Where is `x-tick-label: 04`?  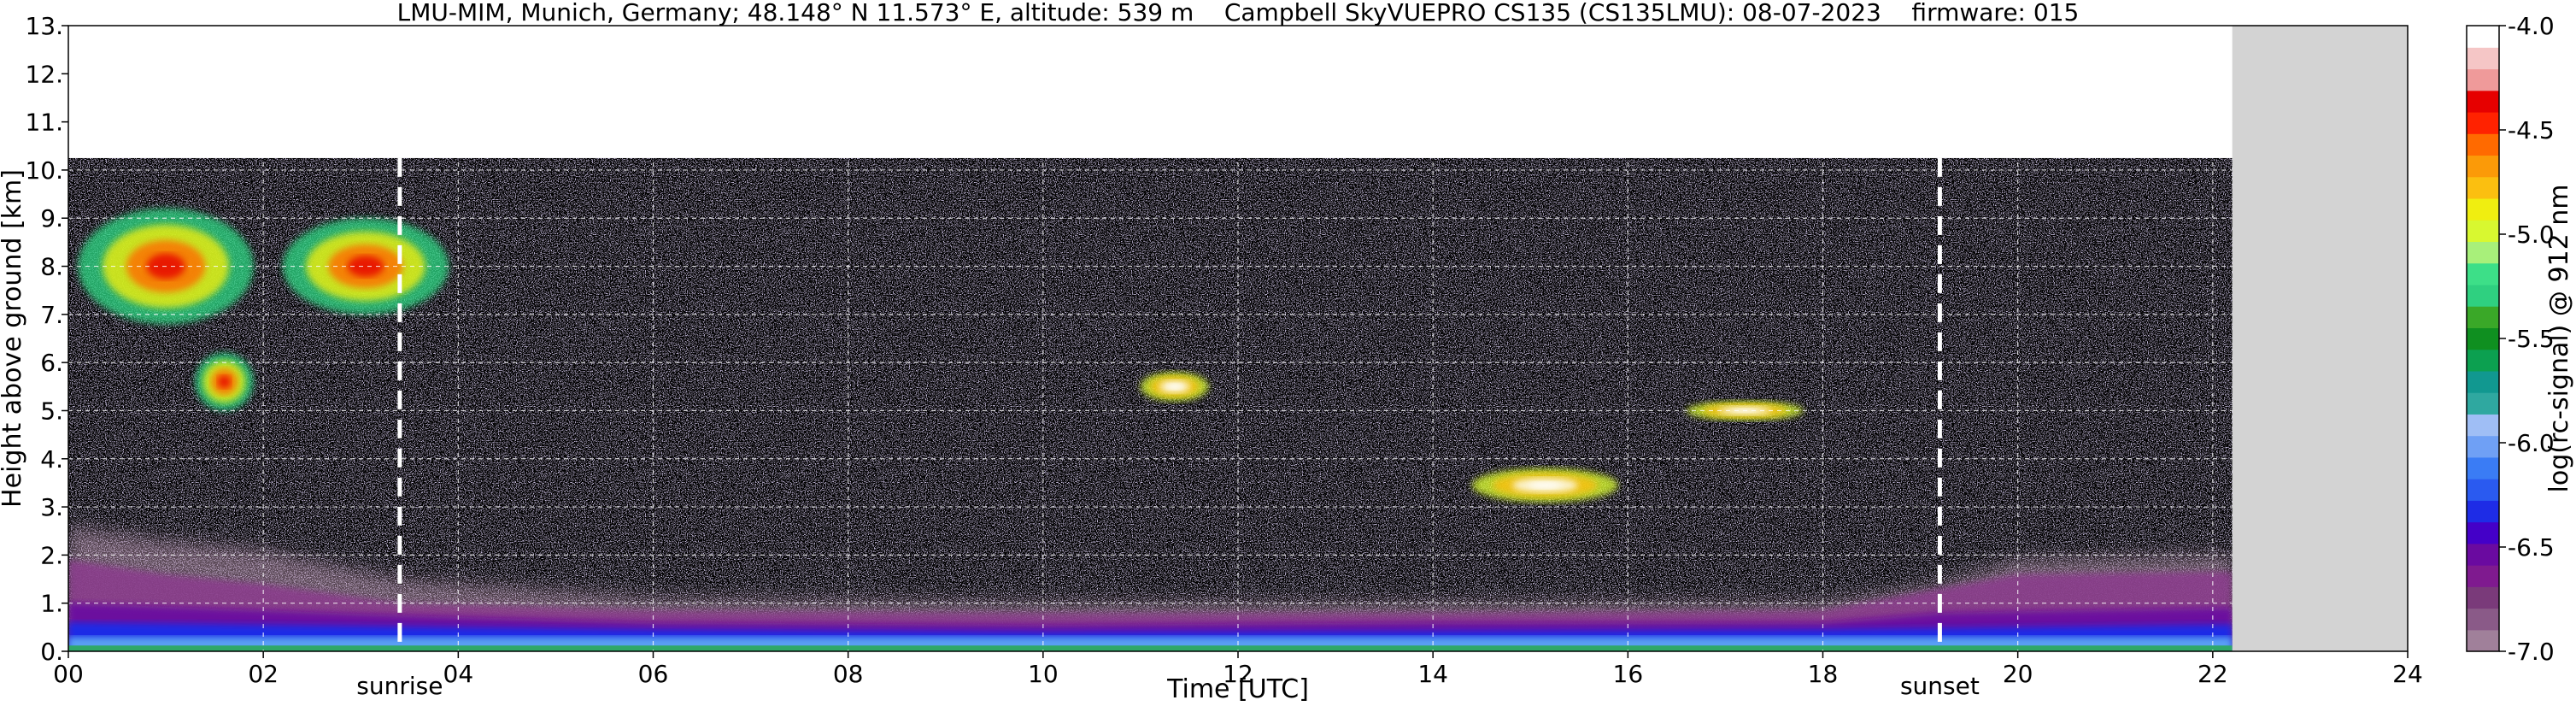
x-tick-label: 04 is located at coordinates (458, 674).